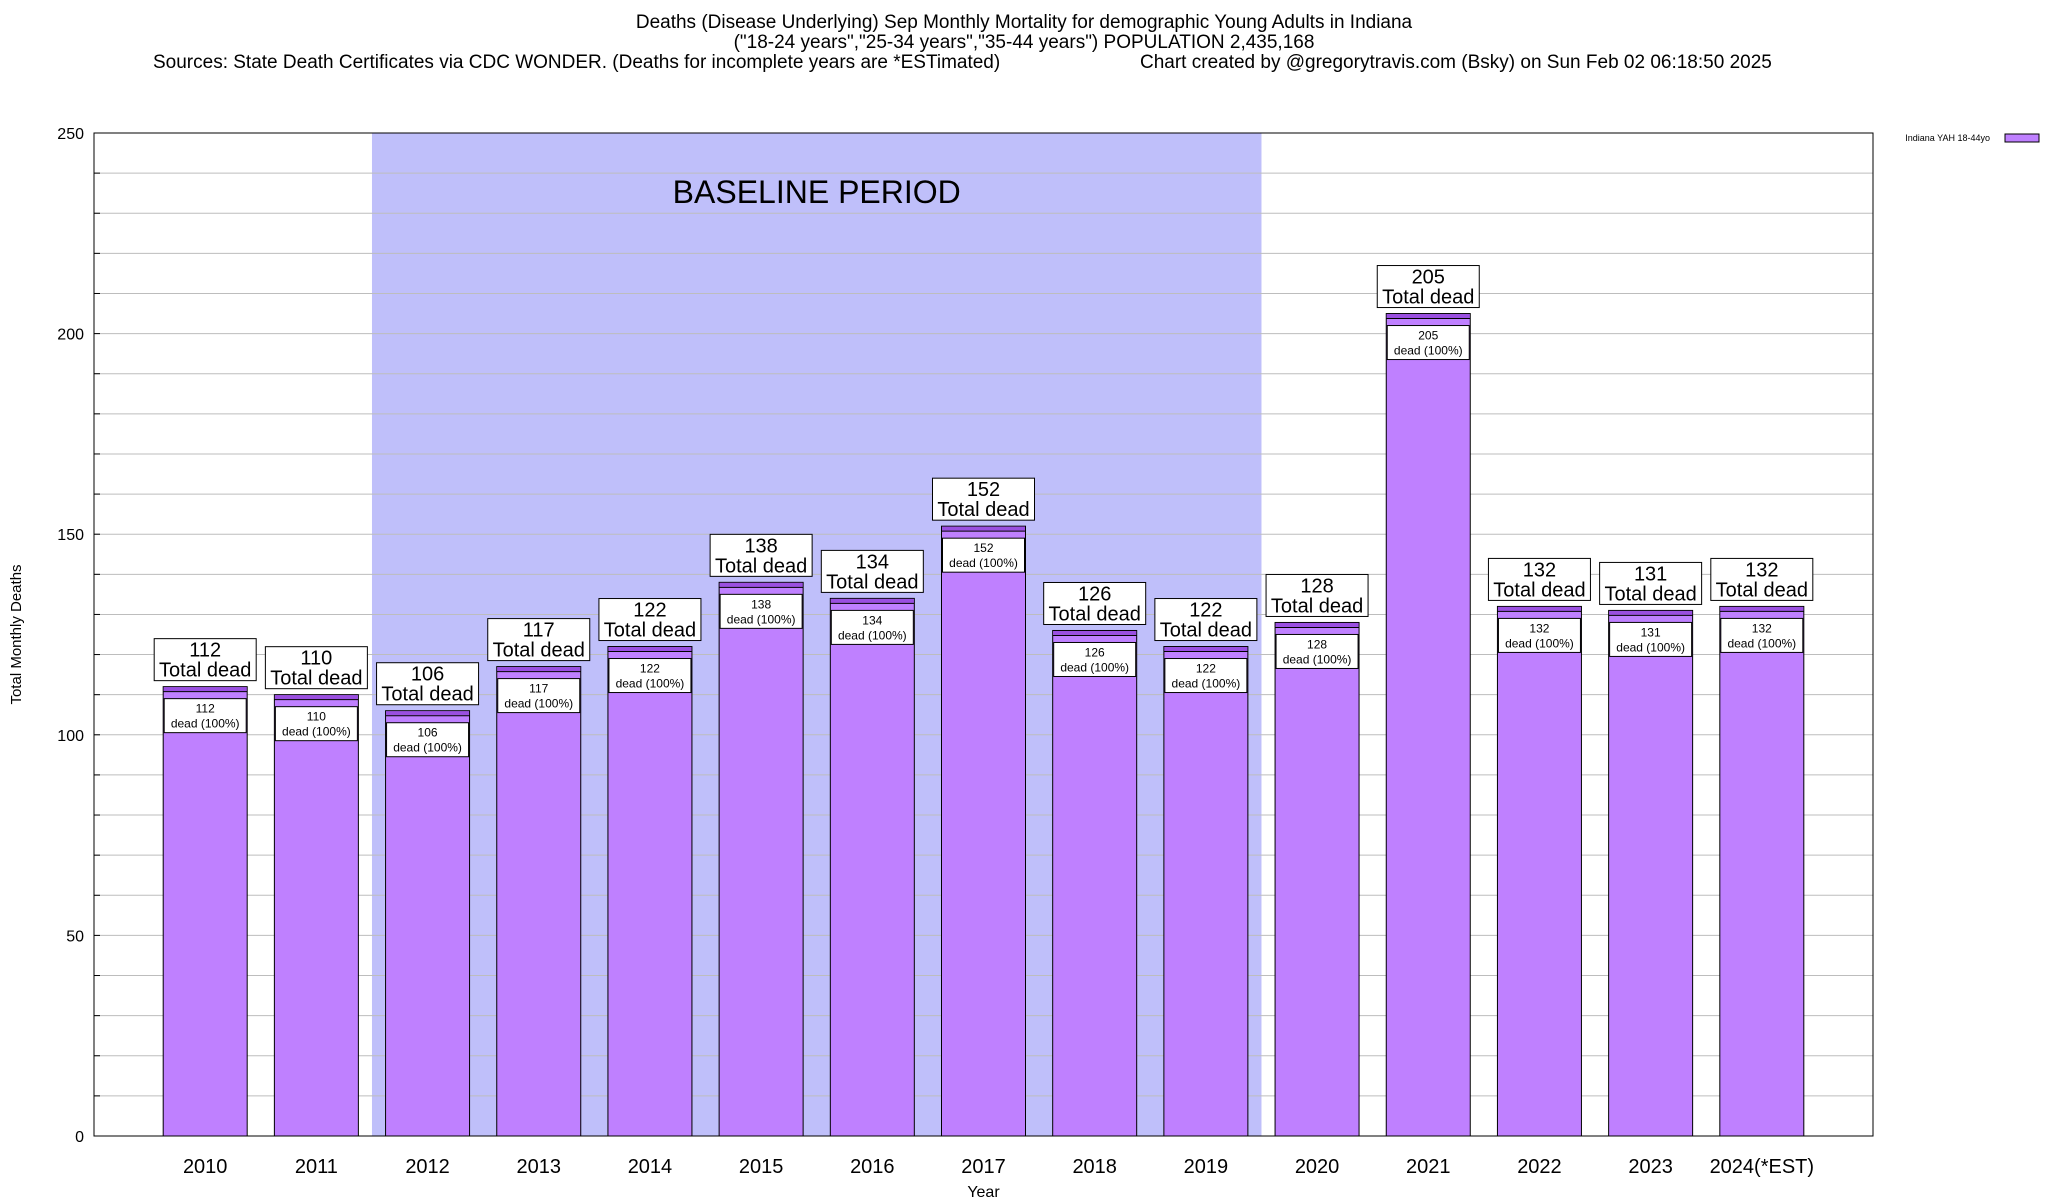  Describe the element at coordinates (539, 631) in the screenshot. I see `bar-top-value: 117` at that location.